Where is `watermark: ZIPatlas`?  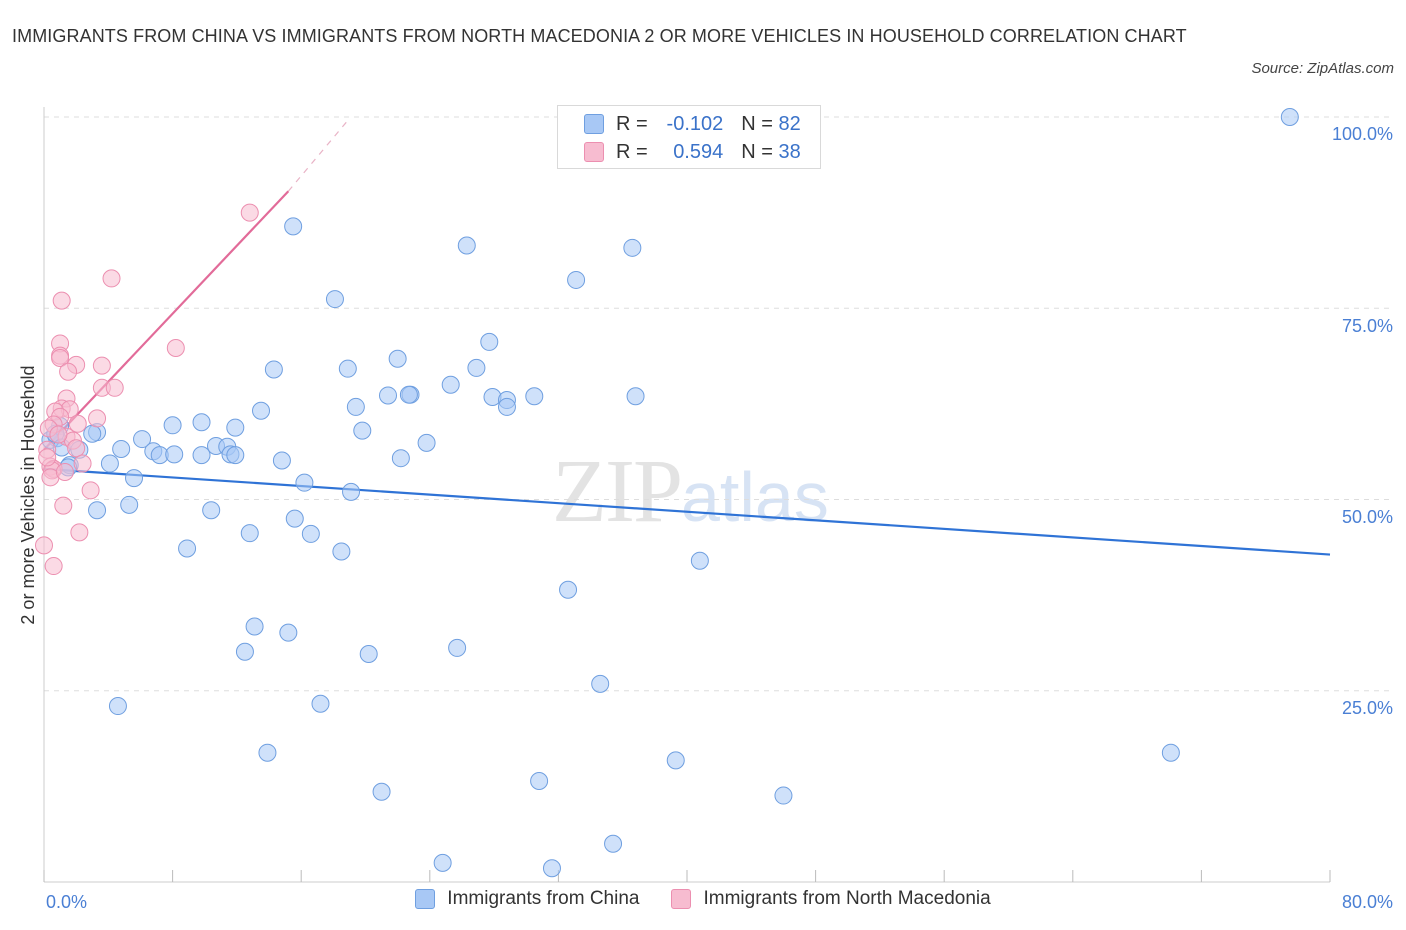 watermark: ZIPatlas is located at coordinates (690, 491).